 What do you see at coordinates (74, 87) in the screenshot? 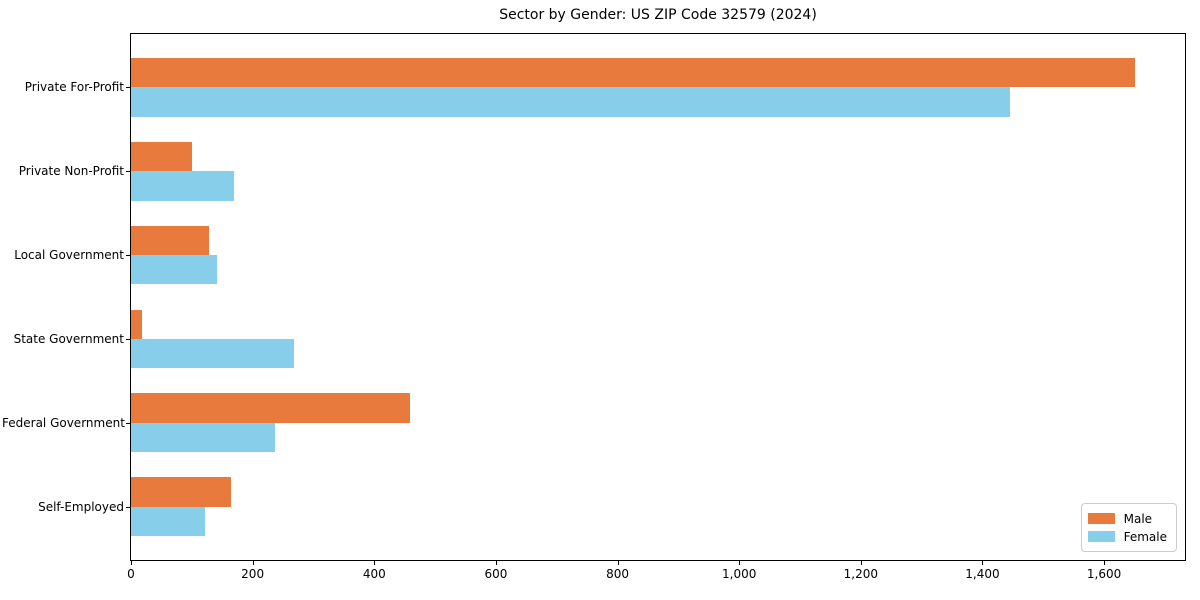
I see `y-axis-label-private-for-profit: Private For-Profit` at bounding box center [74, 87].